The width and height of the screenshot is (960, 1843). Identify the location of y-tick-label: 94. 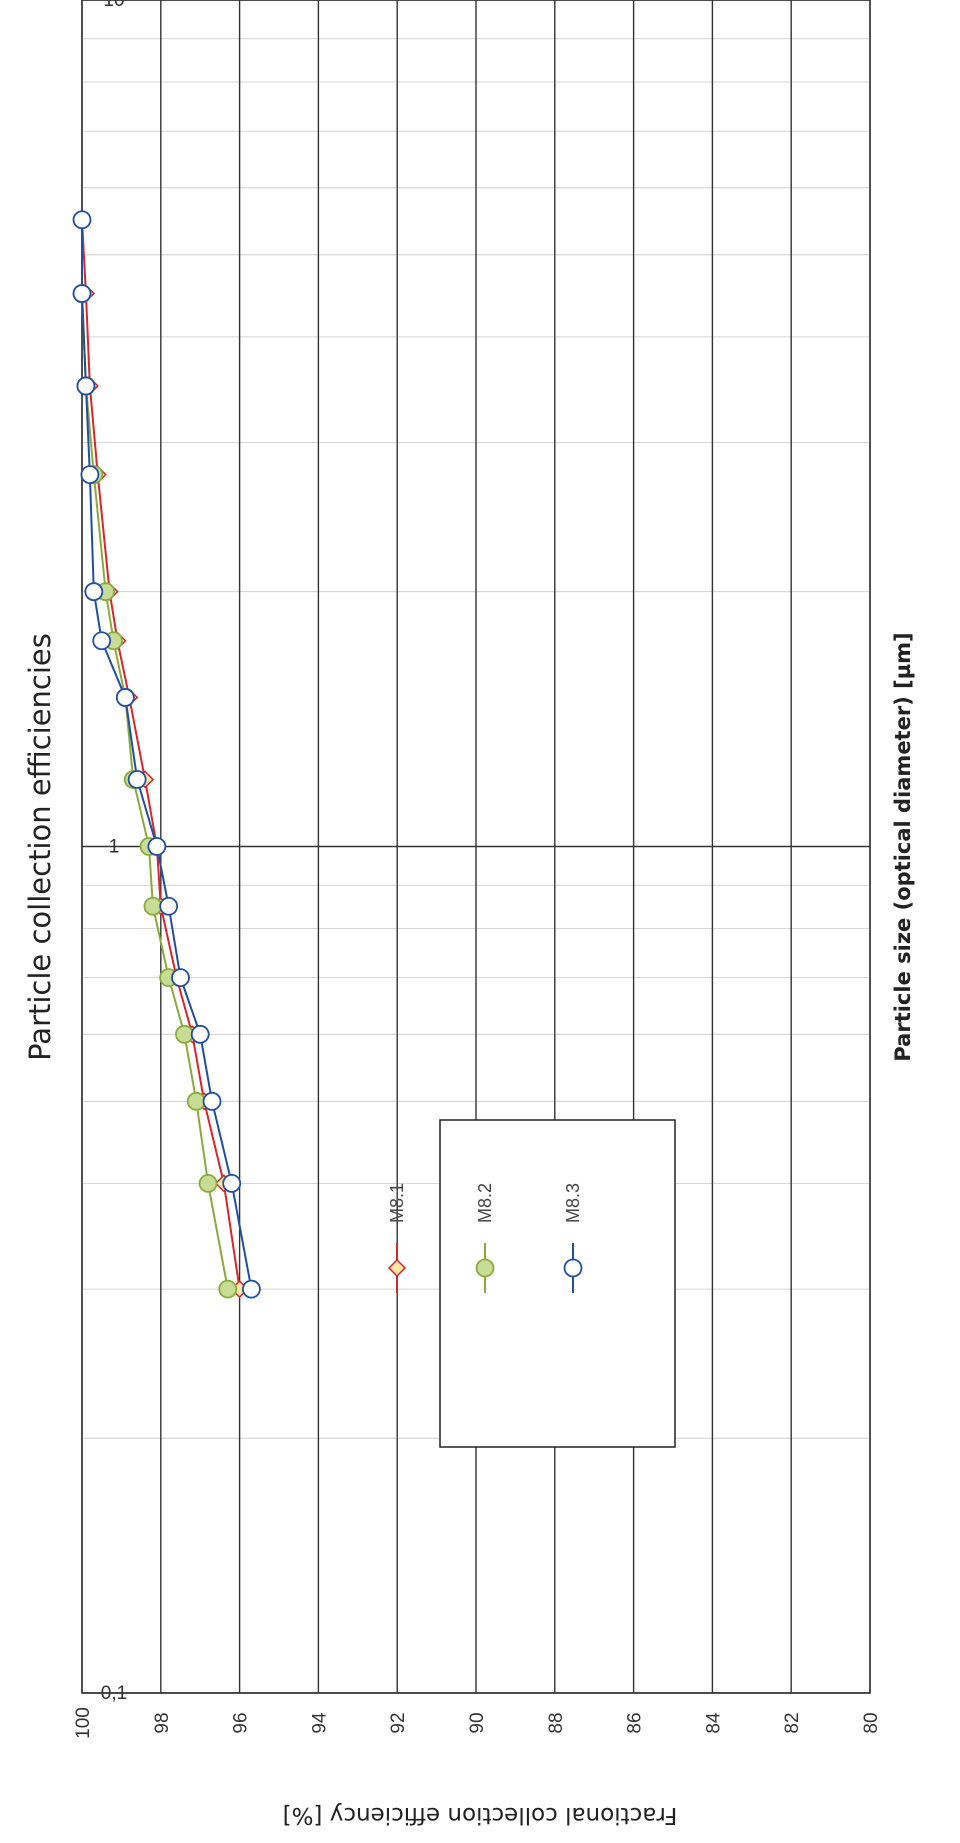
(319, 1723).